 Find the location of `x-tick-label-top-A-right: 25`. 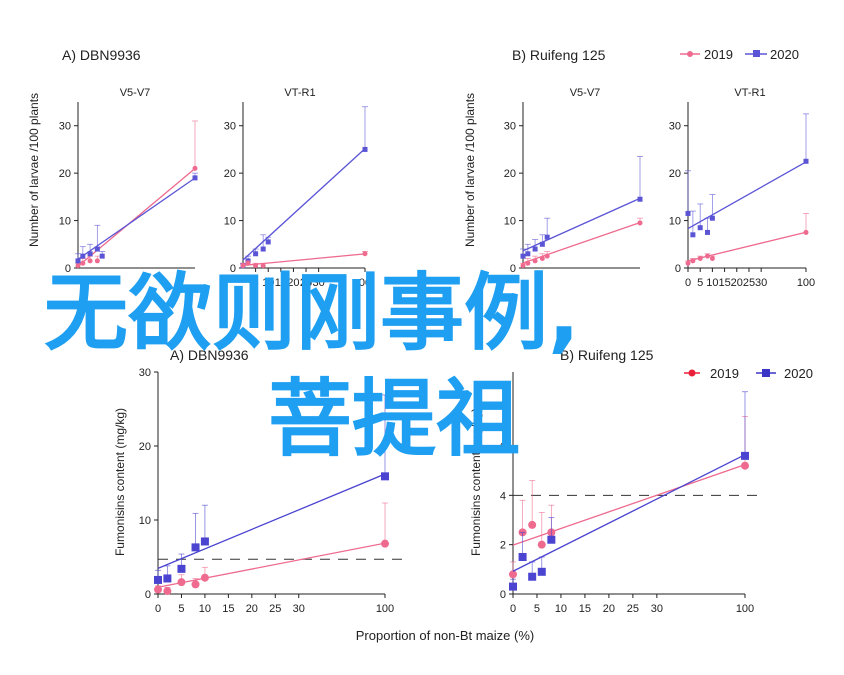

x-tick-label-top-A-right: 25 is located at coordinates (306, 283).